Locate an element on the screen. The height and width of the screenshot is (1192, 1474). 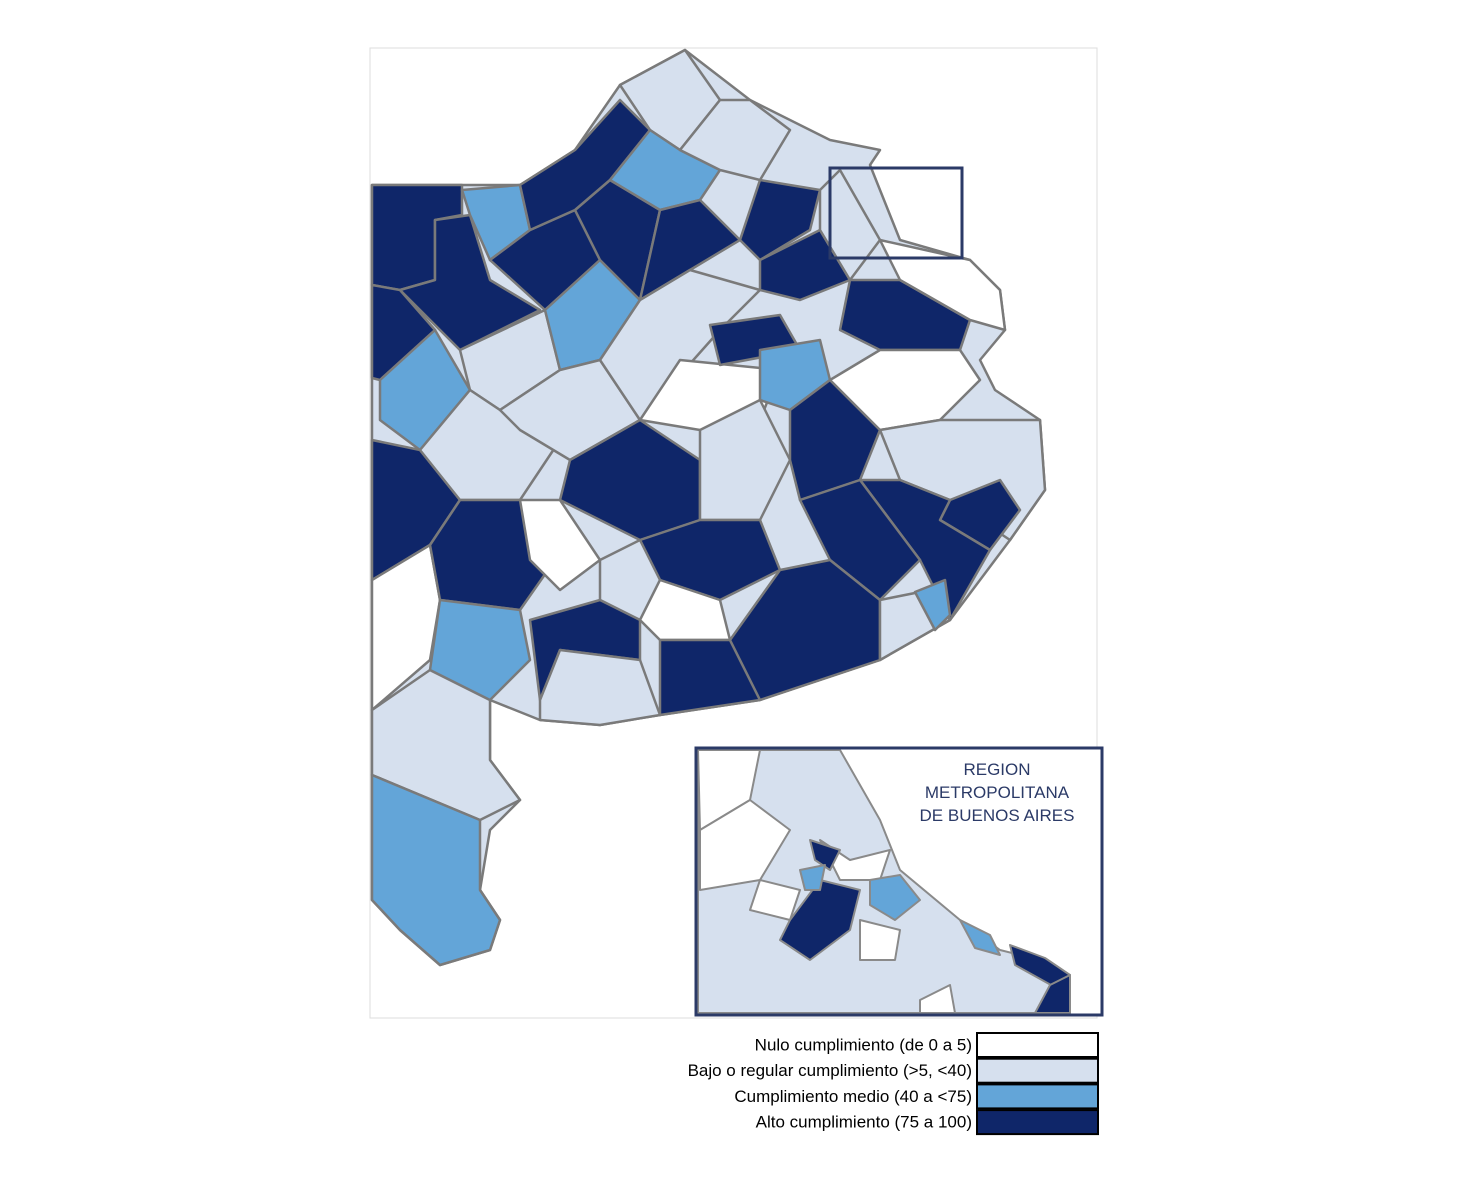
metro-zoom-box is located at coordinates (896, 213).